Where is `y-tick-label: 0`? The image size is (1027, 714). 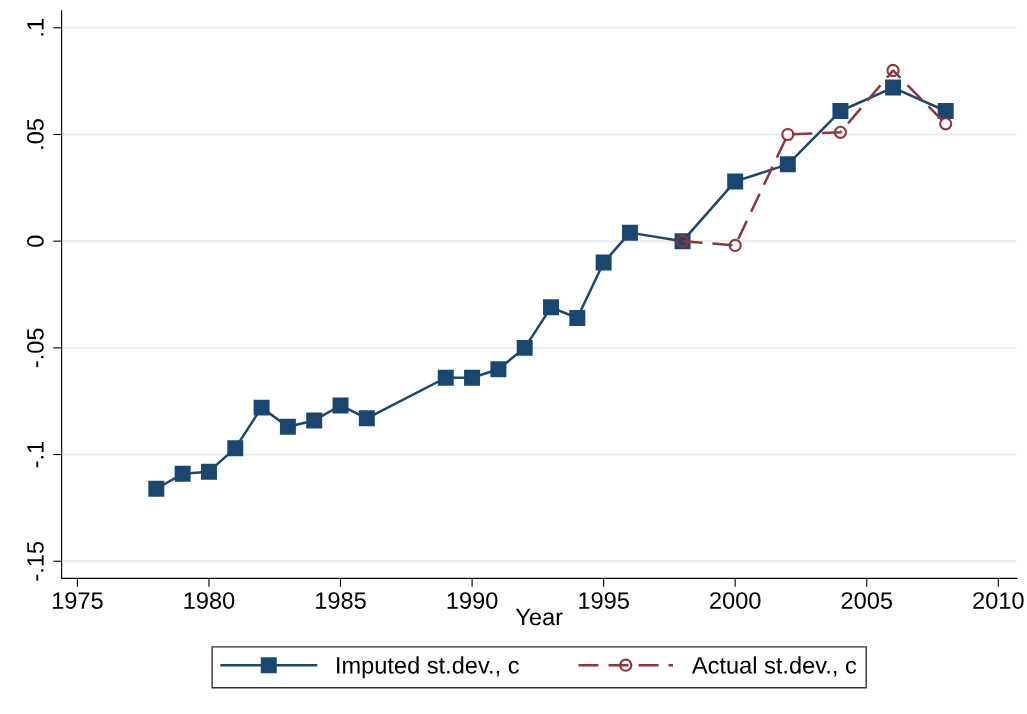
y-tick-label: 0 is located at coordinates (35, 241).